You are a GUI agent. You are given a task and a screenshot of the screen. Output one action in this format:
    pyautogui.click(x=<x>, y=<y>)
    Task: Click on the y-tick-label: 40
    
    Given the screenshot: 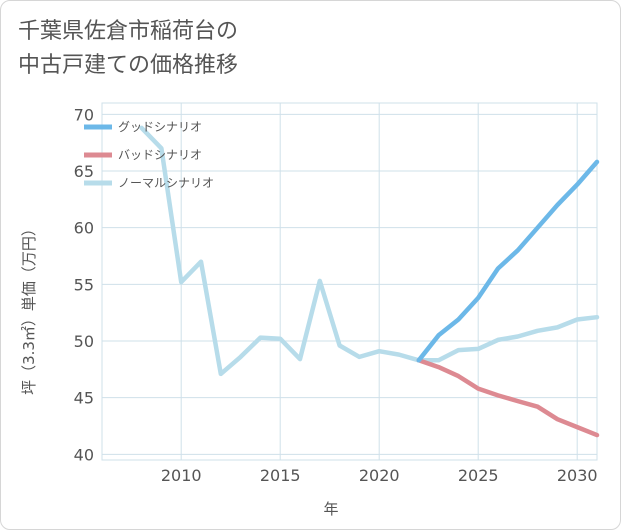 What is the action you would take?
    pyautogui.click(x=84, y=454)
    